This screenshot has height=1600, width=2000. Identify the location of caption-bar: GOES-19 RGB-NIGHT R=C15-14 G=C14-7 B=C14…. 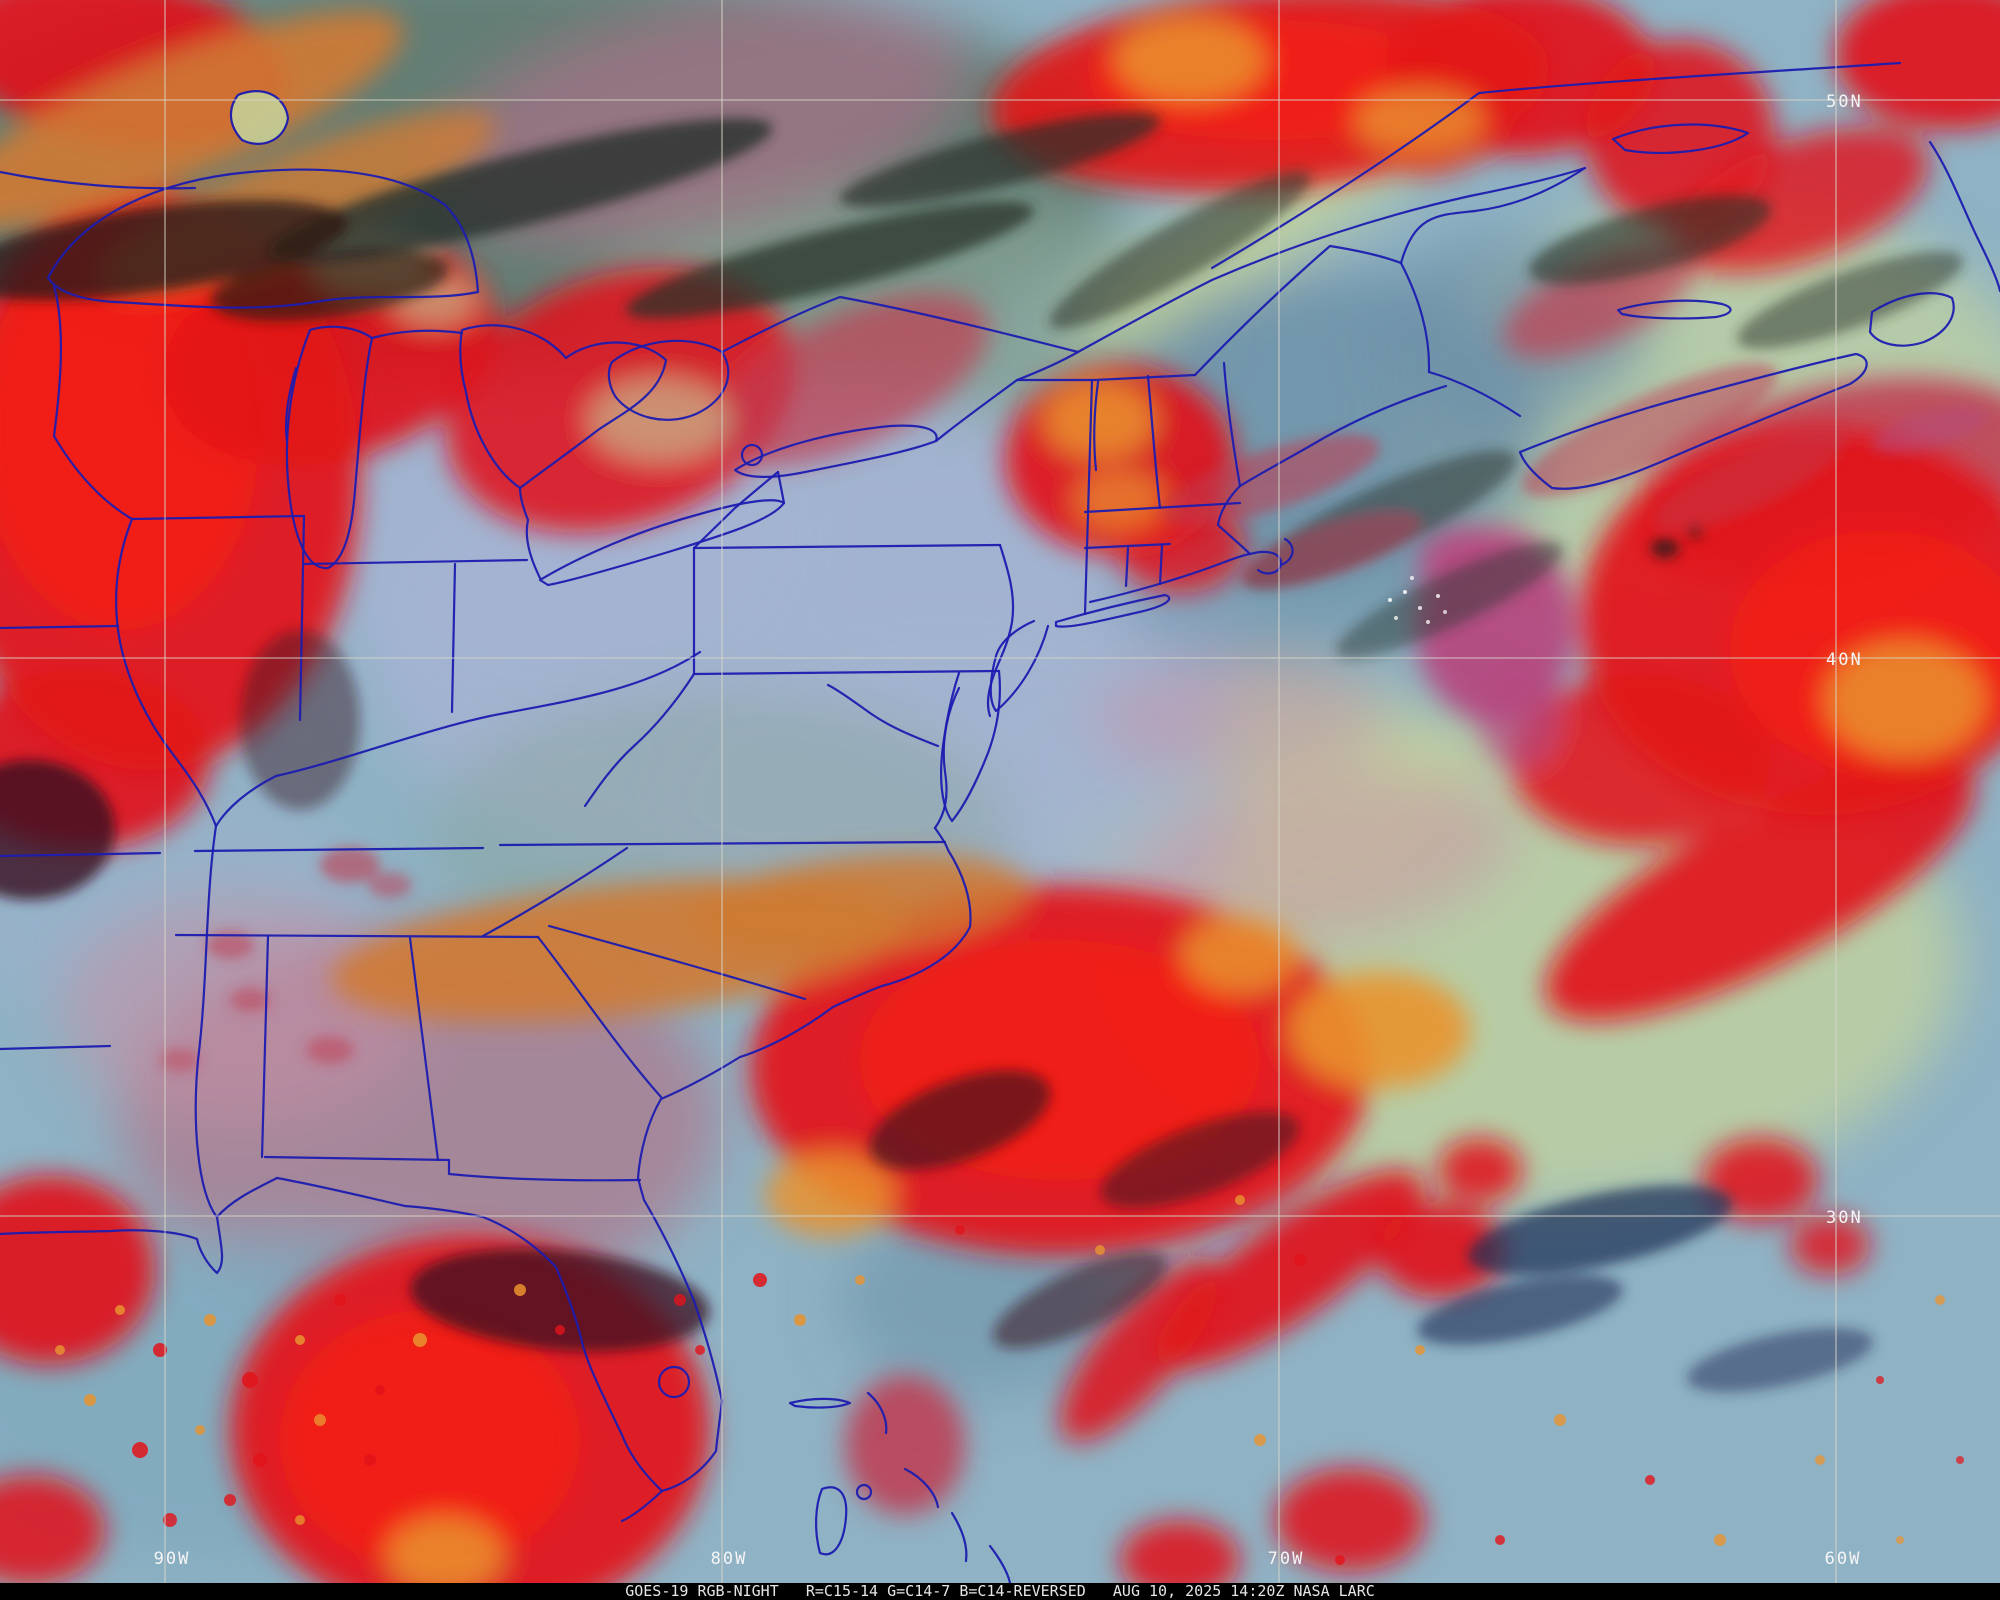
(1000, 1591).